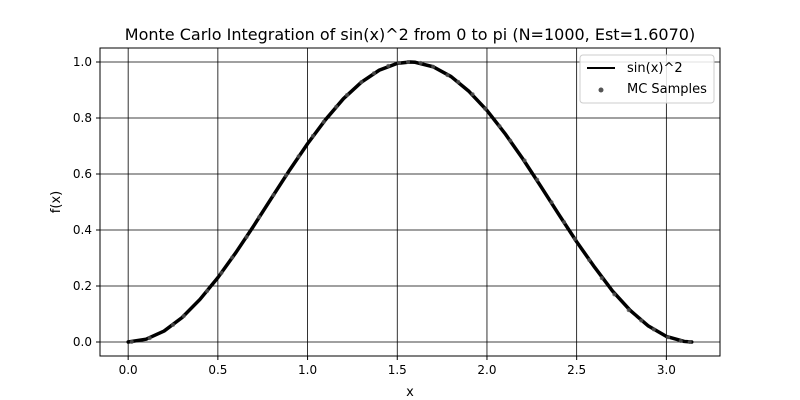  What do you see at coordinates (647, 79) in the screenshot?
I see `legend: sin(x)^2 MC Samples` at bounding box center [647, 79].